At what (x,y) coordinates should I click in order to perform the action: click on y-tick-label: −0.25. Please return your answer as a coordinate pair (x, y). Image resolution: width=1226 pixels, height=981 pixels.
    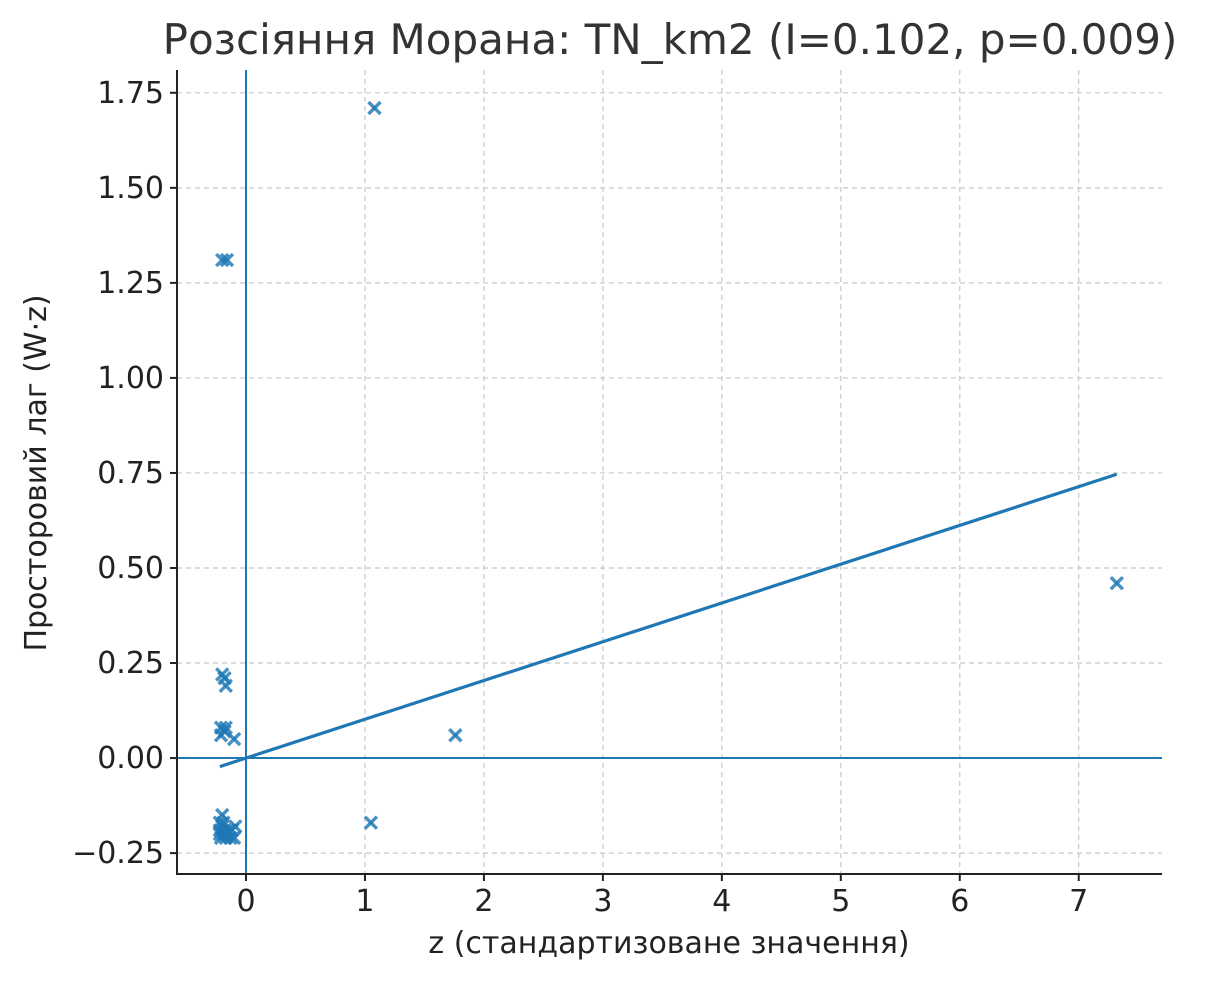
    Looking at the image, I should click on (118, 853).